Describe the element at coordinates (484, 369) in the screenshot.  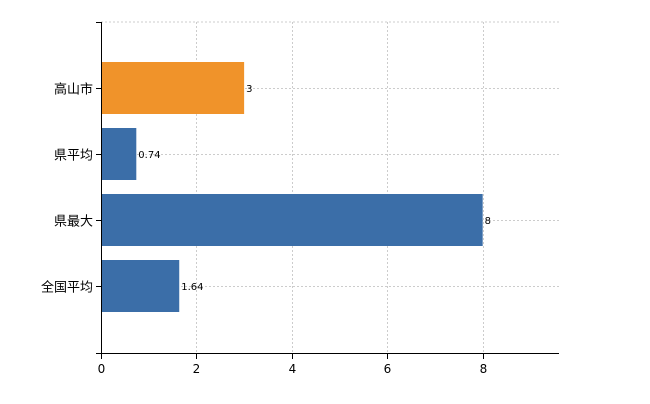
I see `x-tick-label: 8` at that location.